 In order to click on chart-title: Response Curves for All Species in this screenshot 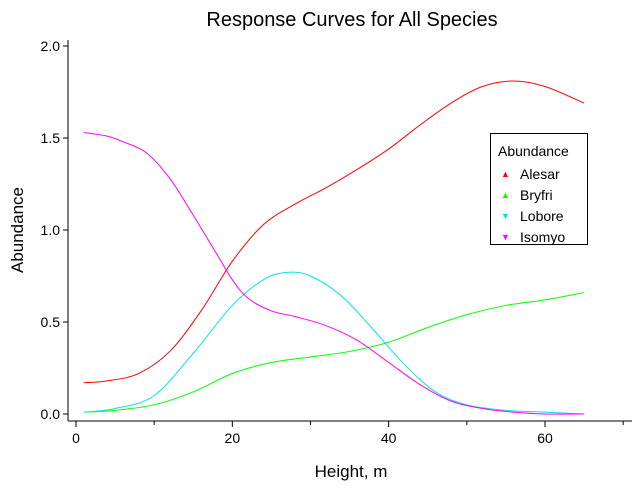, I will do `click(351, 20)`.